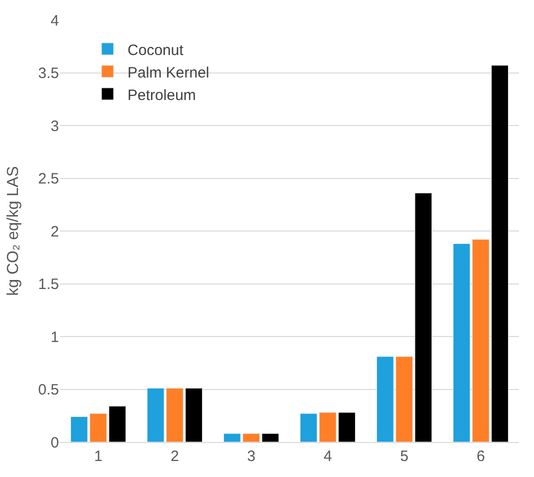 This screenshot has width=534, height=477. I want to click on x-tick-label: 2, so click(174, 456).